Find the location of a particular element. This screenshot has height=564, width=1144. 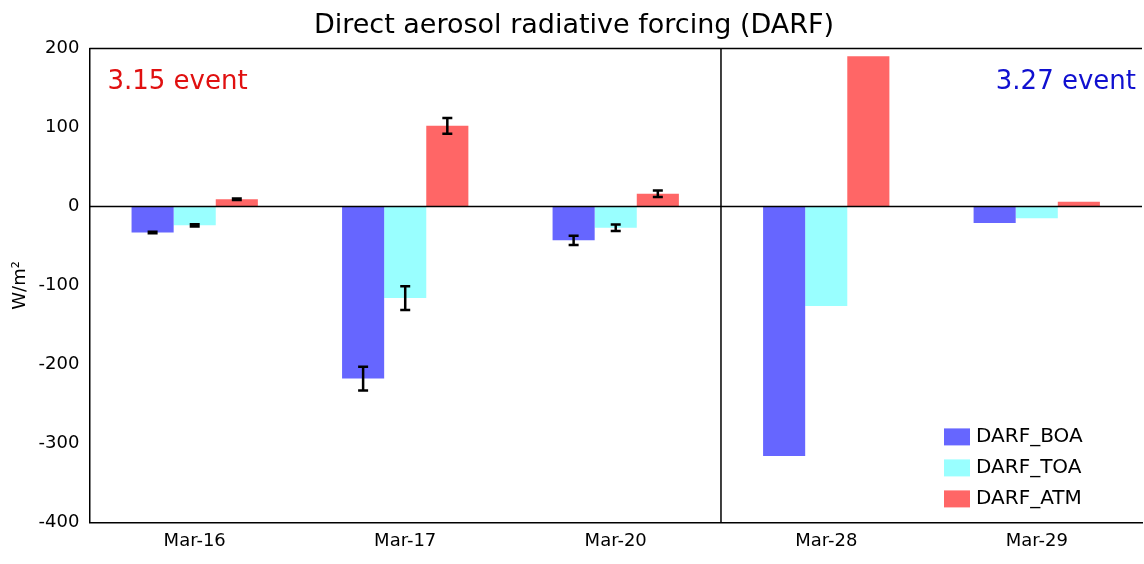

y-tick-label: -100 is located at coordinates (59, 284).